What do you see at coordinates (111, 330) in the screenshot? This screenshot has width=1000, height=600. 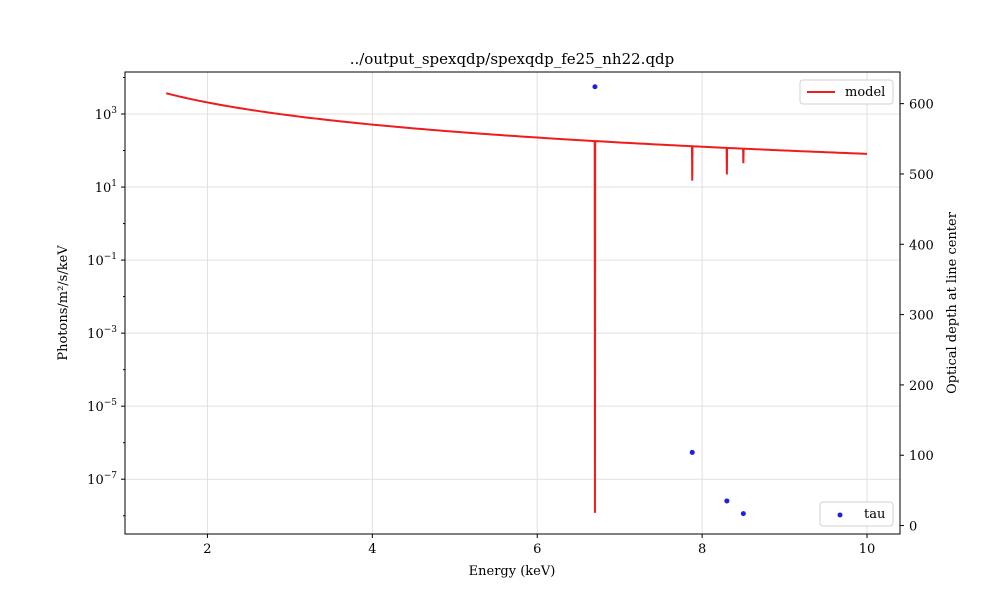 I see `left-tick-exponent: −3` at bounding box center [111, 330].